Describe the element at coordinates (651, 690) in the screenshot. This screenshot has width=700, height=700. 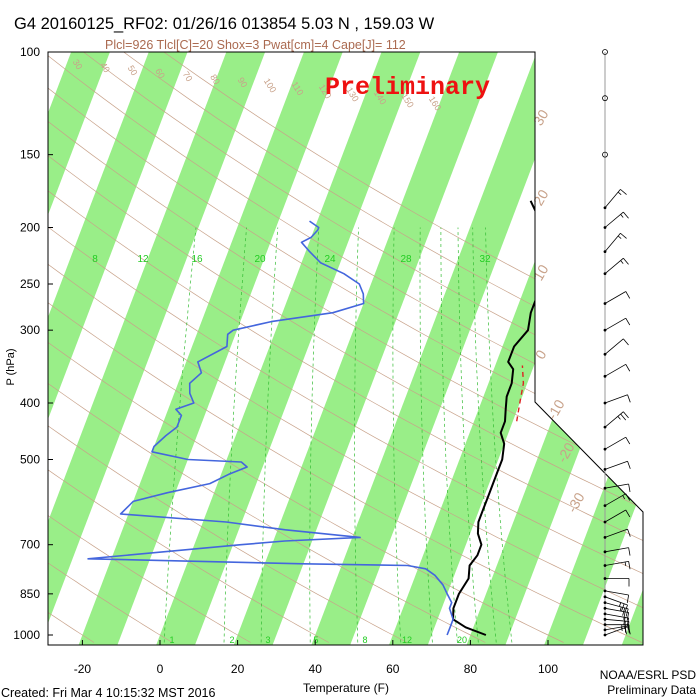
I see `data-status: Preliminary Data` at that location.